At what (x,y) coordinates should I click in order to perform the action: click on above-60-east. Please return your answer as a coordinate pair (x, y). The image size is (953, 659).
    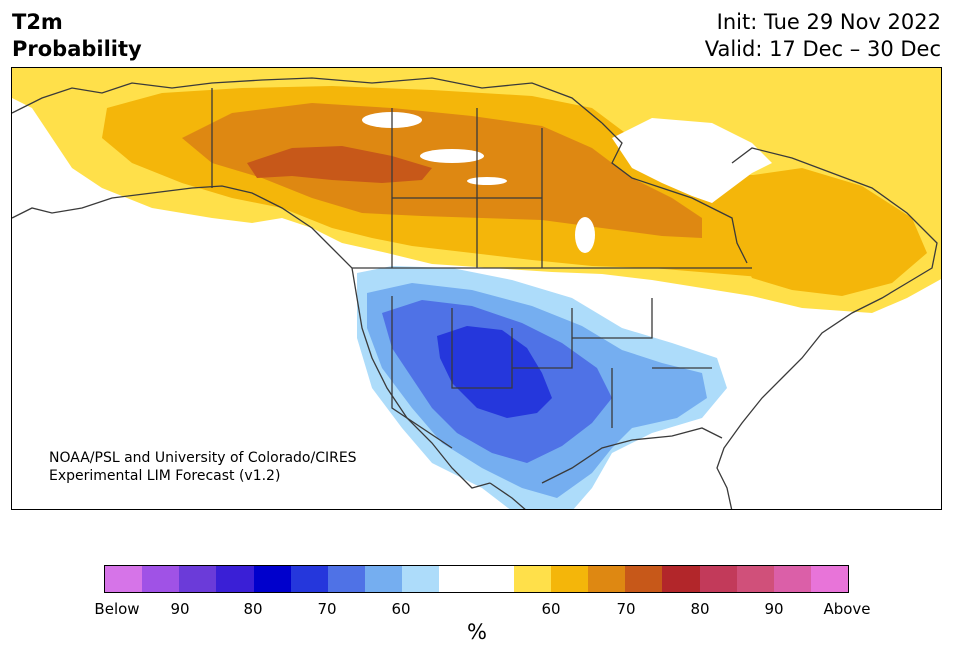
    Looking at the image, I should click on (829, 232).